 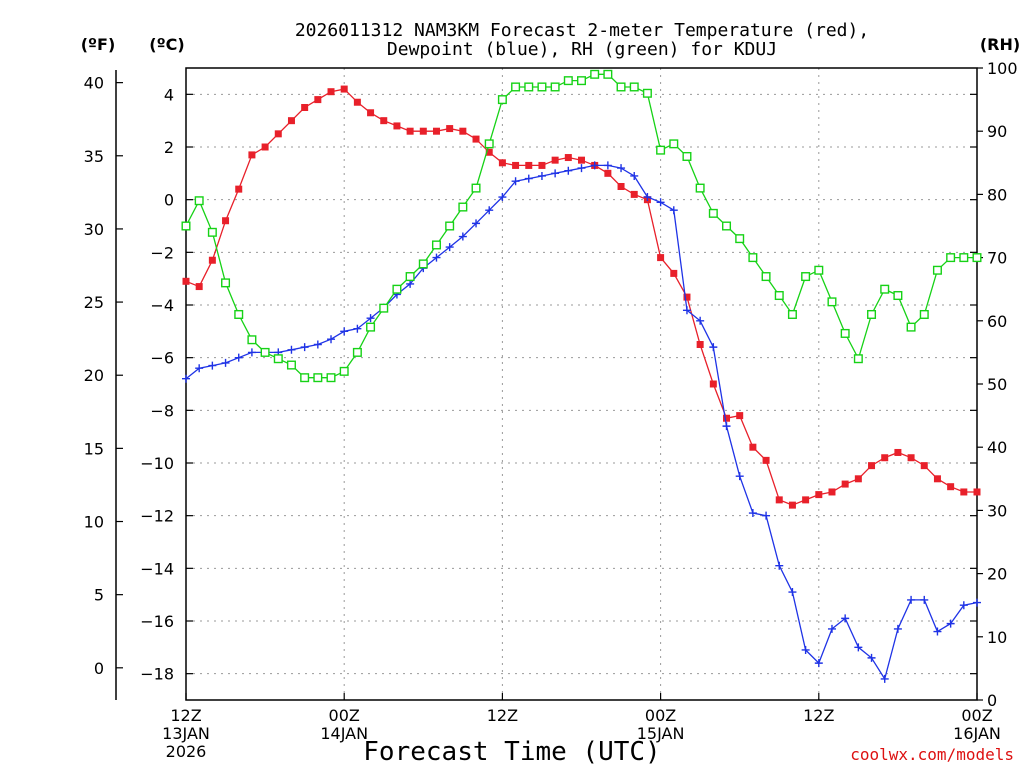 What do you see at coordinates (94, 522) in the screenshot?
I see `fahrenheit-tick-label: 10` at bounding box center [94, 522].